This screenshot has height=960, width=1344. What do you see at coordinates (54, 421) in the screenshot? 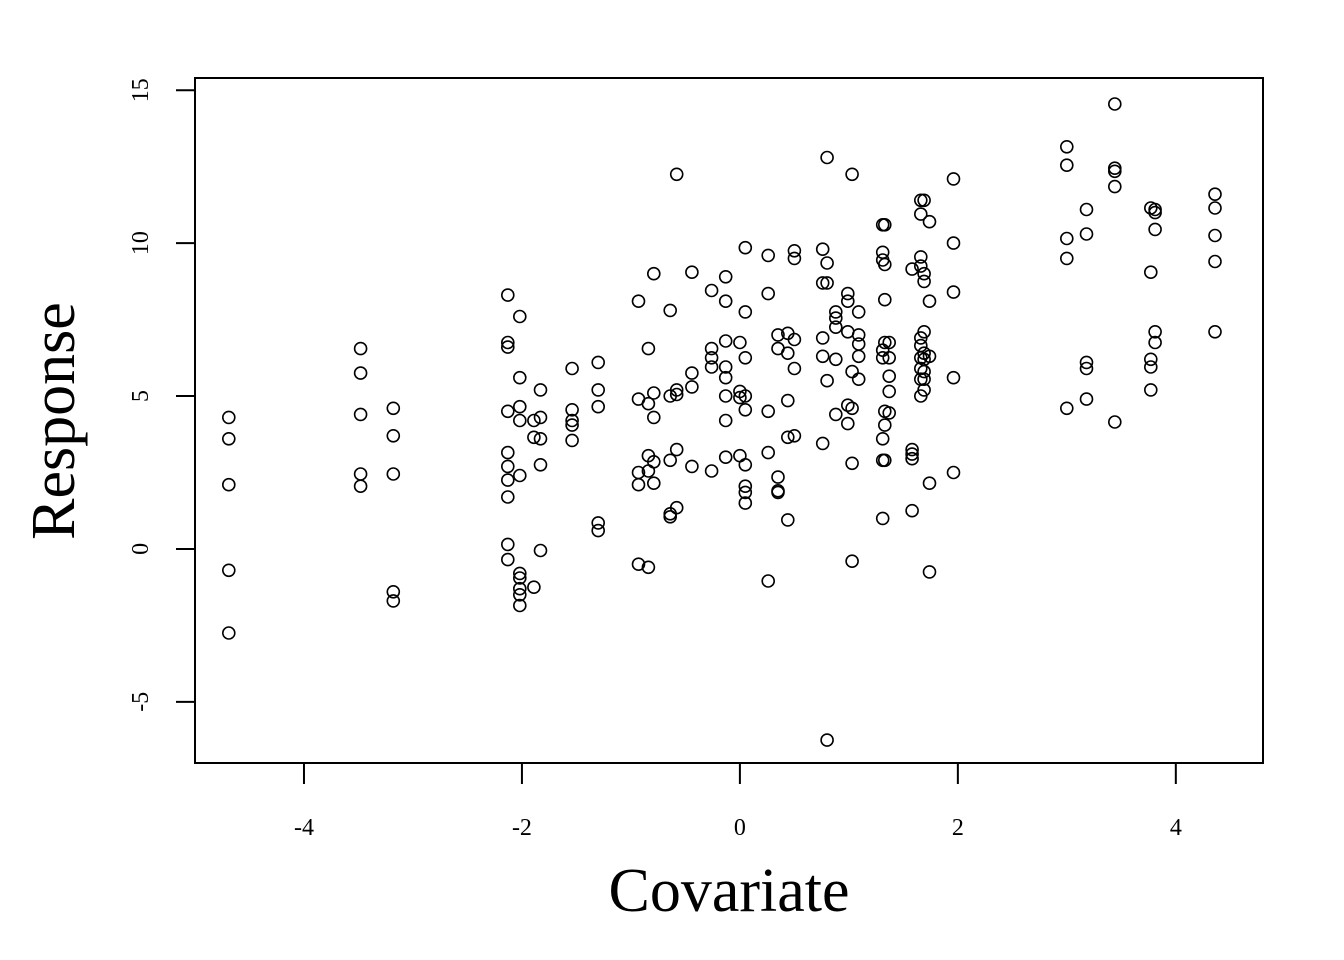
I see `y-axis-title: Response` at bounding box center [54, 421].